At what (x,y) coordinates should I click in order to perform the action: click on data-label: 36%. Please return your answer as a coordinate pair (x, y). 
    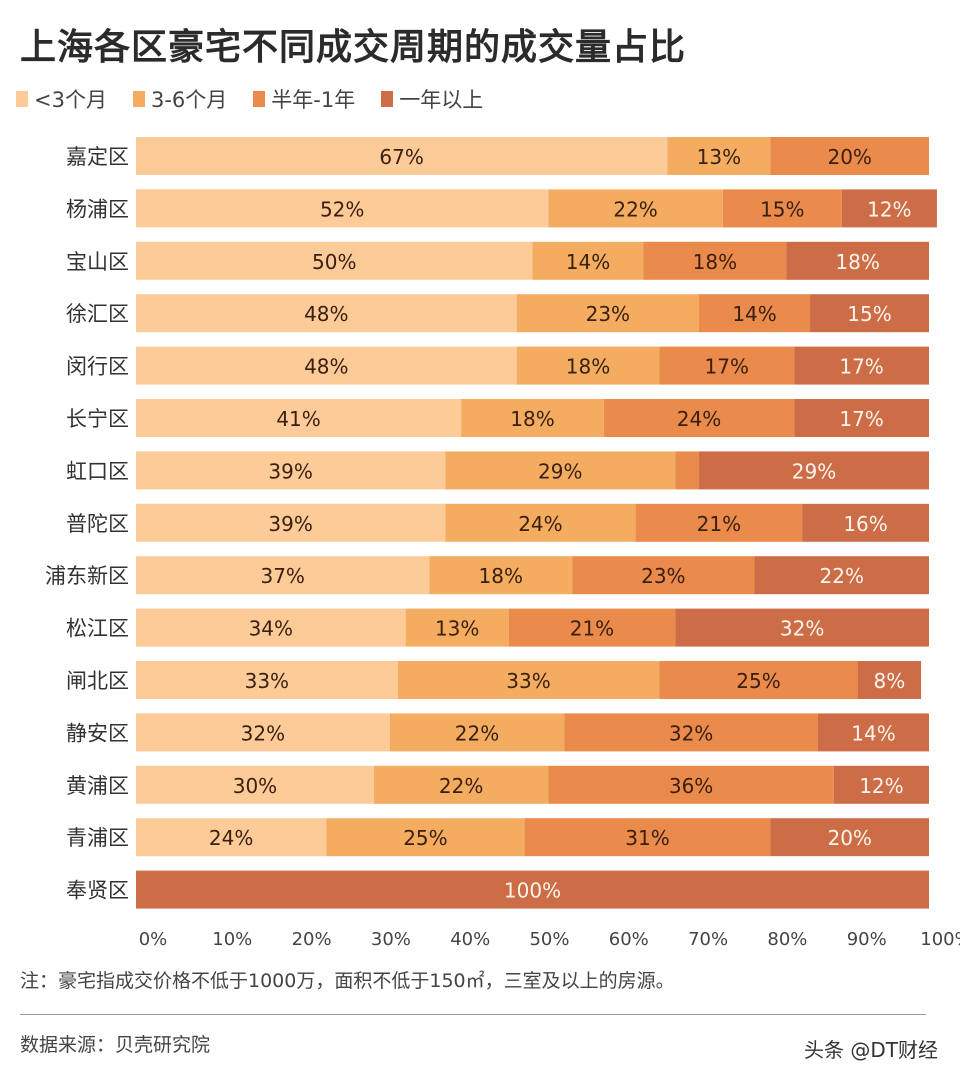
    Looking at the image, I should click on (691, 786).